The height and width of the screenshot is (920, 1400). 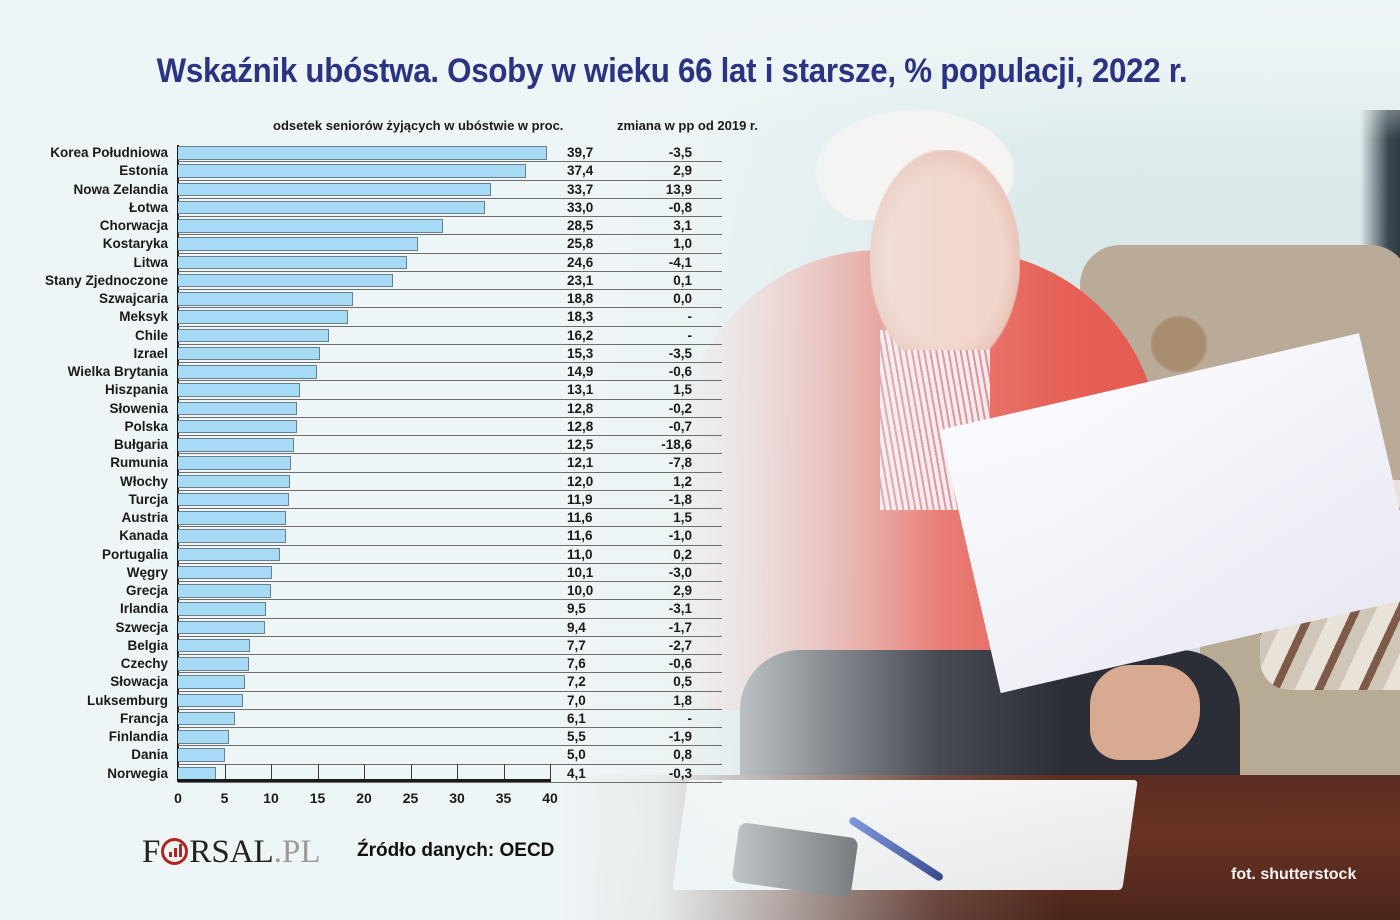 What do you see at coordinates (682, 755) in the screenshot?
I see `change-cell: 0,8` at bounding box center [682, 755].